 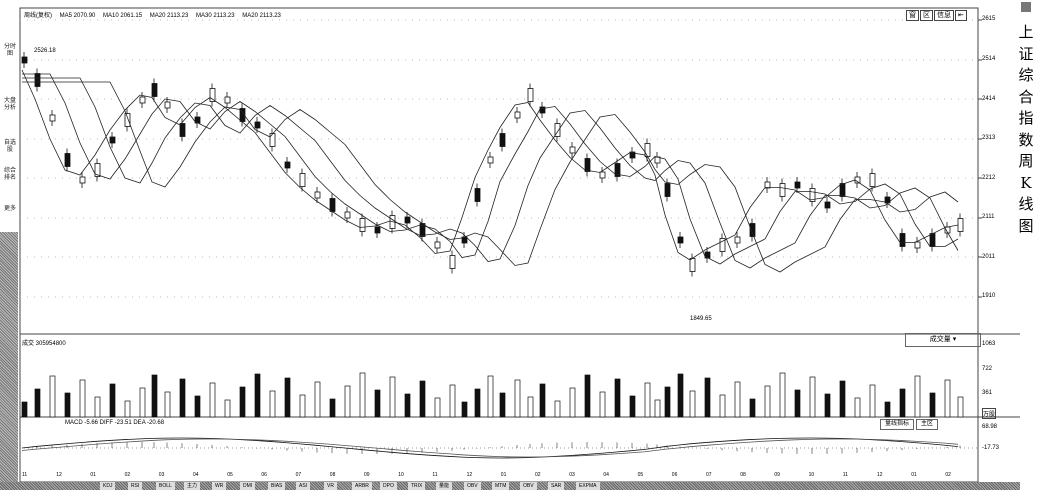 I want to click on indicator-tab: DMI, so click(x=248, y=486).